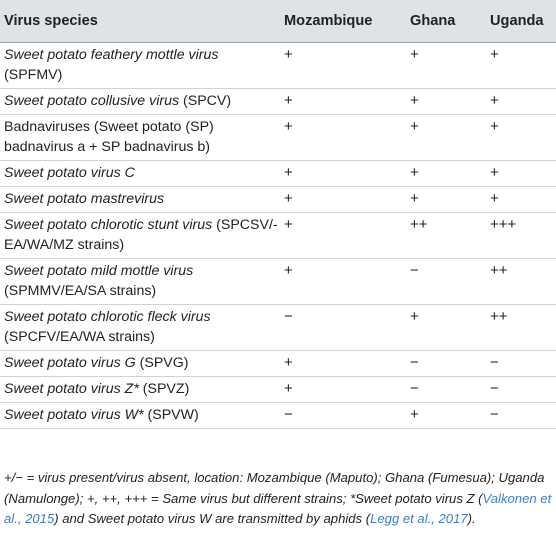 The height and width of the screenshot is (546, 556). I want to click on table-row: Sweet potato virus G (SPVG) + − −, so click(278, 363).